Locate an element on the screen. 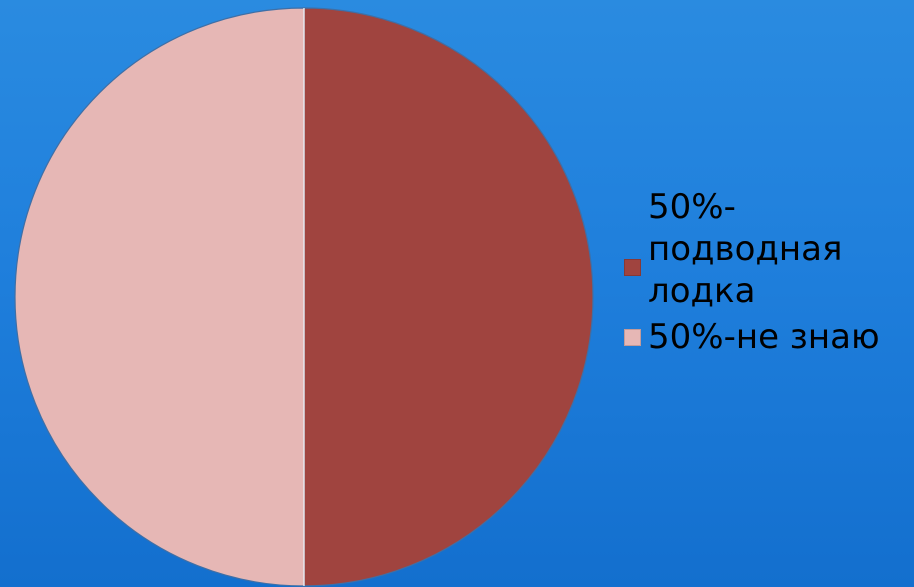  legend-label-submarine: 50%- подводная лодка is located at coordinates (745, 249).